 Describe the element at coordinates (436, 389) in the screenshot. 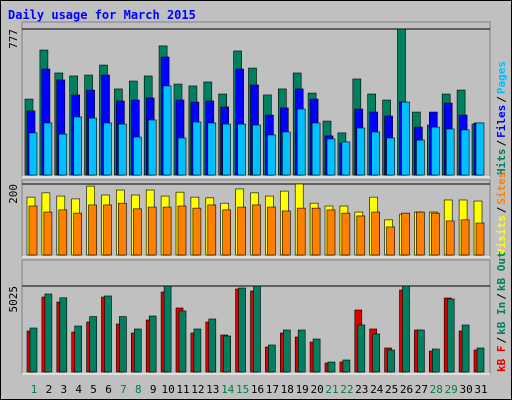

I see `x-tick-label: 28` at that location.